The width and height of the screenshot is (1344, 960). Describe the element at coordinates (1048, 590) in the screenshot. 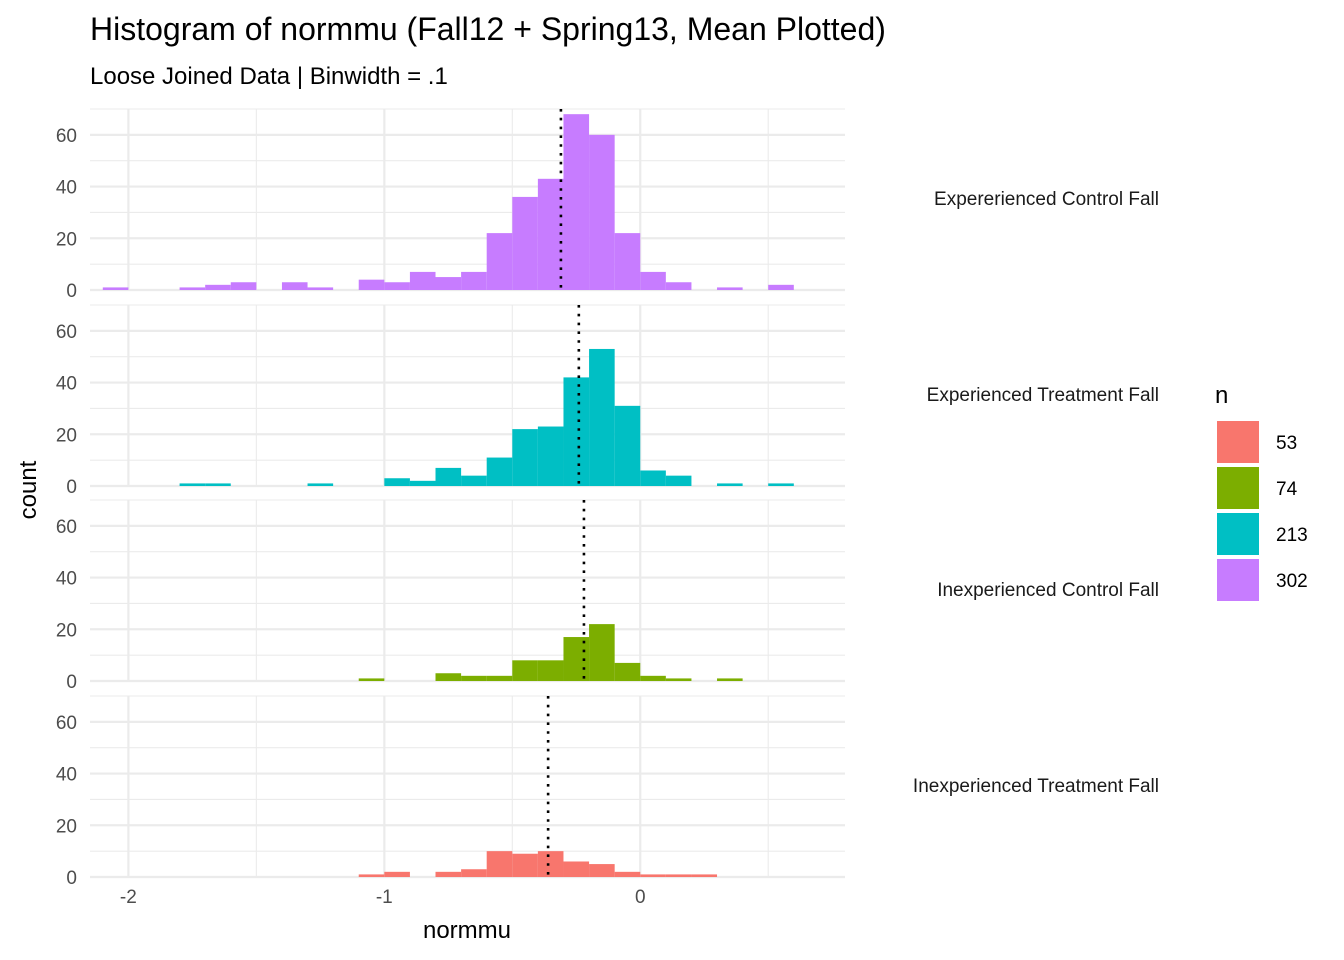

I see `facet-strip-label: Inexperienced Control Fall` at that location.